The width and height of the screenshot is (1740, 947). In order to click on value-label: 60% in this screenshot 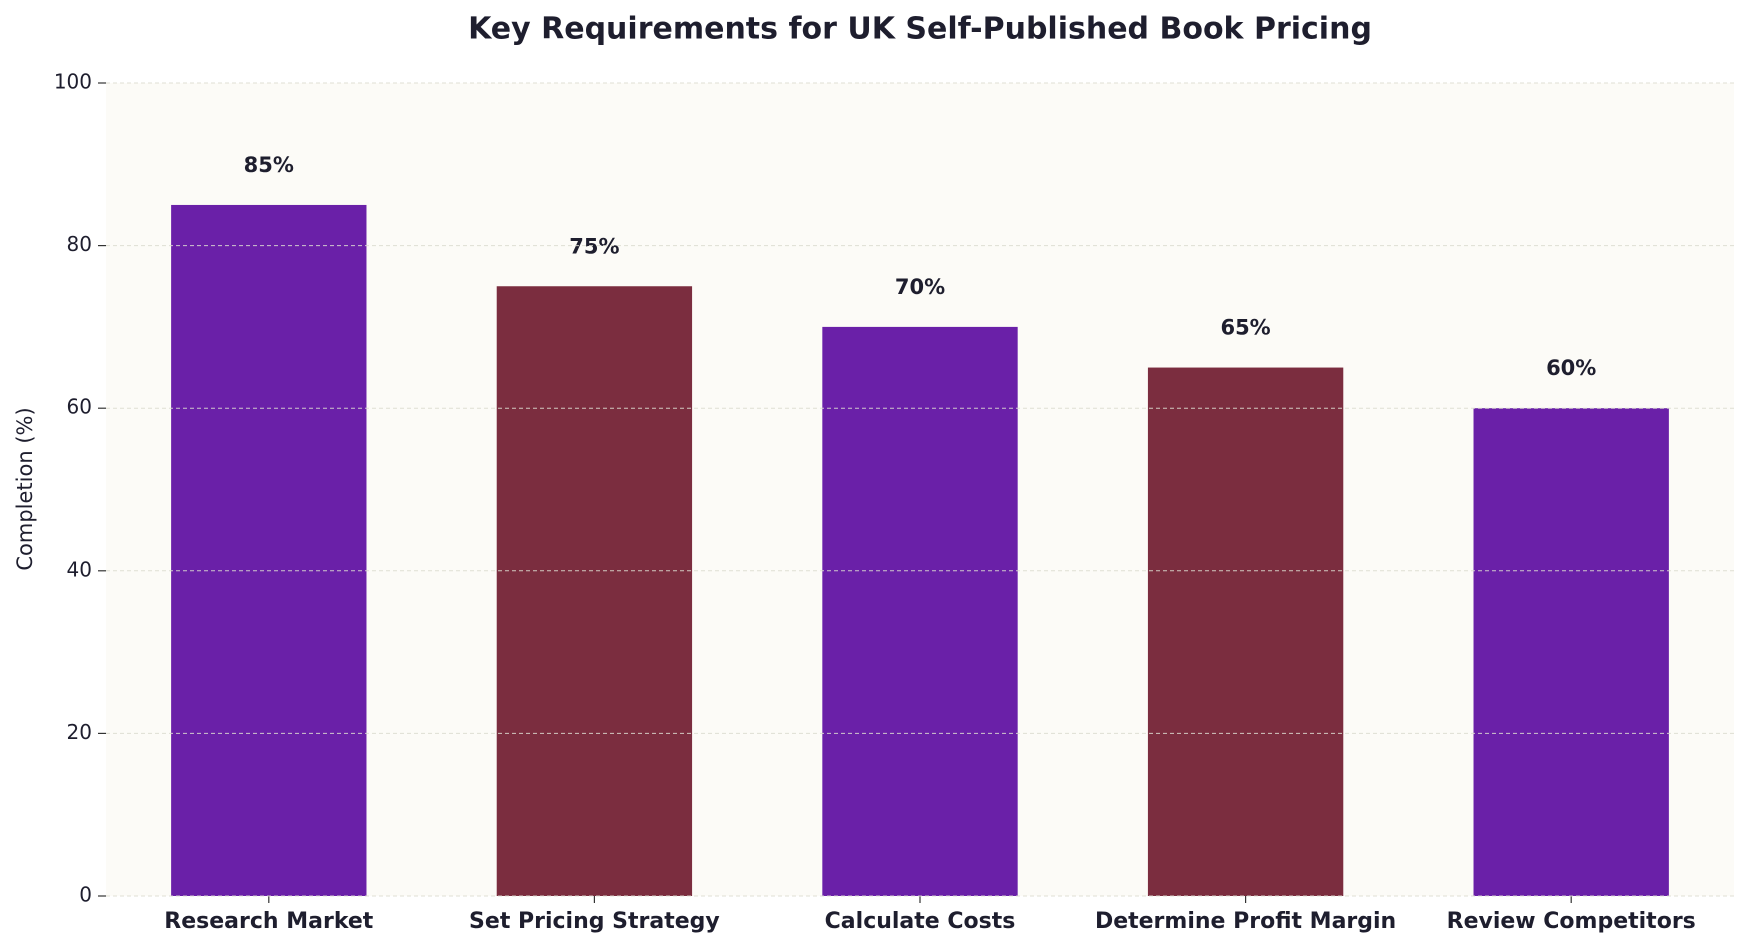, I will do `click(1571, 368)`.